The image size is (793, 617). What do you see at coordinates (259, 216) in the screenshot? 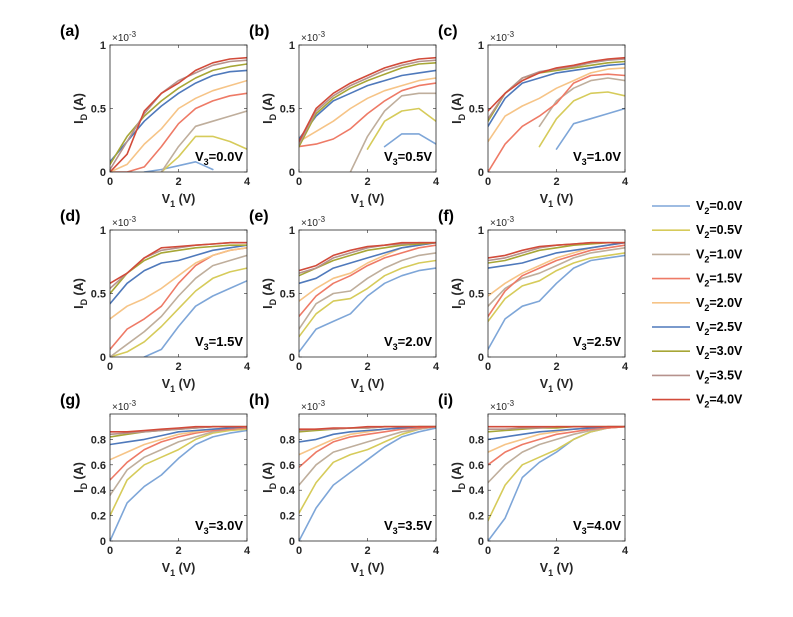
I see `panel-letter: (e)` at bounding box center [259, 216].